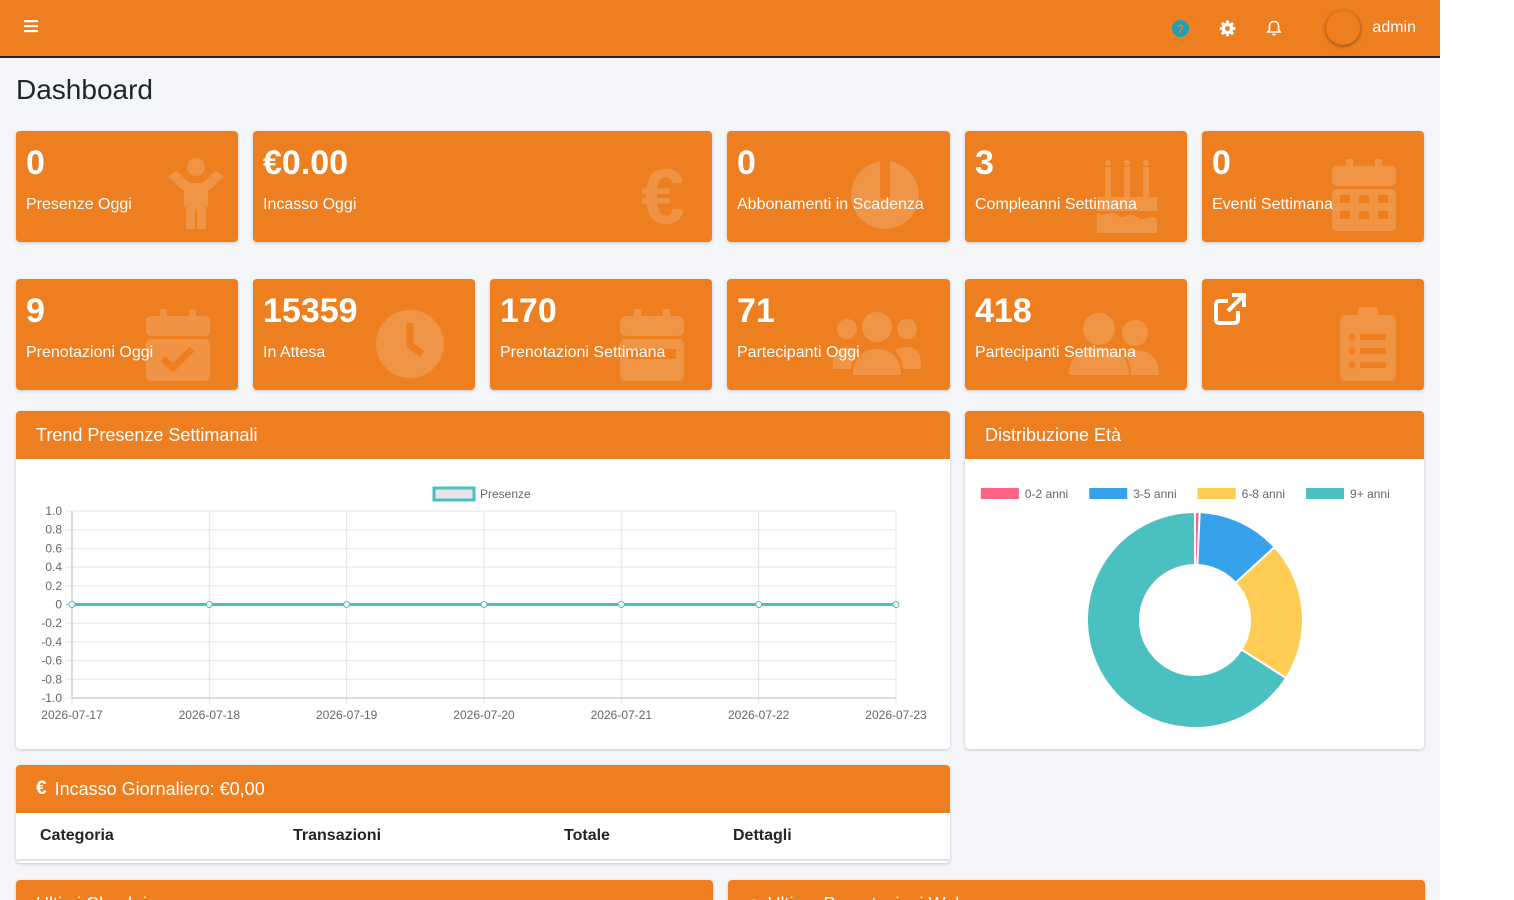  I want to click on web-bookings-card: ● Ultime Prenotazioni Web, so click(1076, 890).